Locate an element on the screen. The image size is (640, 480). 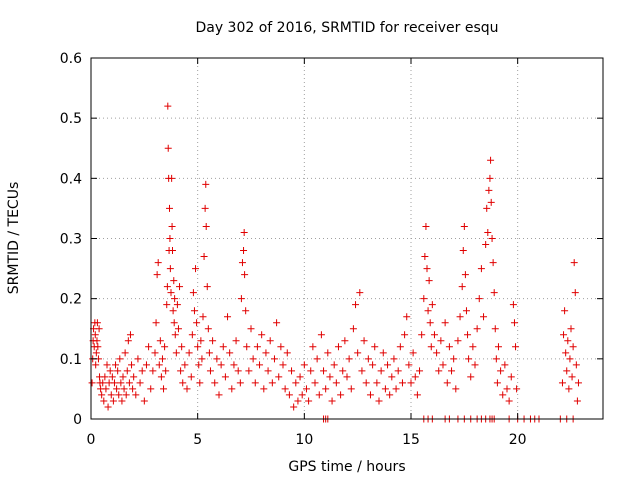
y-tick-labels: 0 0.1 0.2 0.3 0.4 0.5 0.6 is located at coordinates (71, 239).